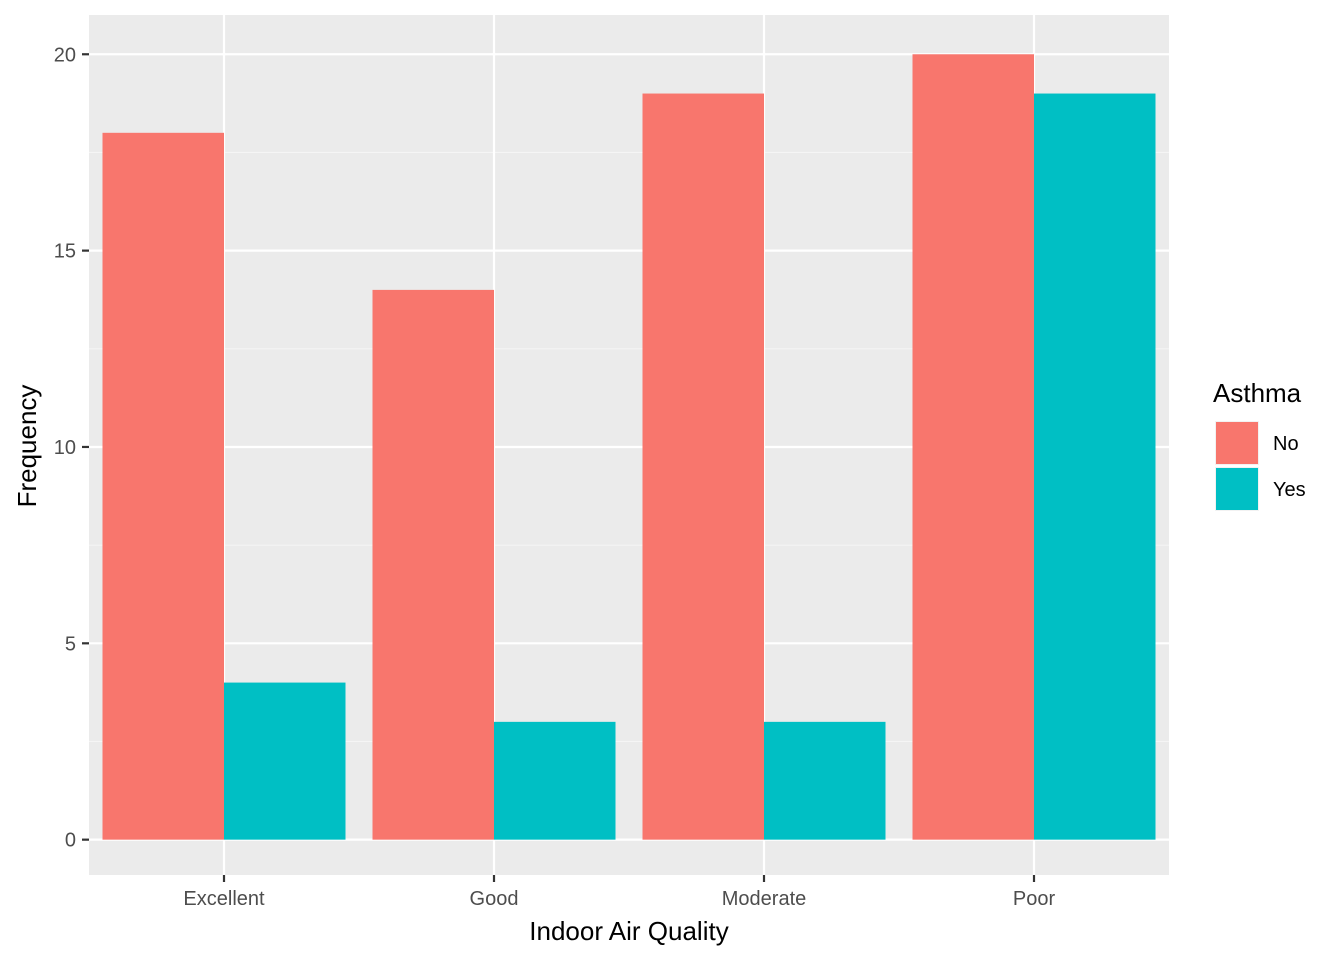 The height and width of the screenshot is (965, 1344). I want to click on y-axis-title: Frequency, so click(27, 446).